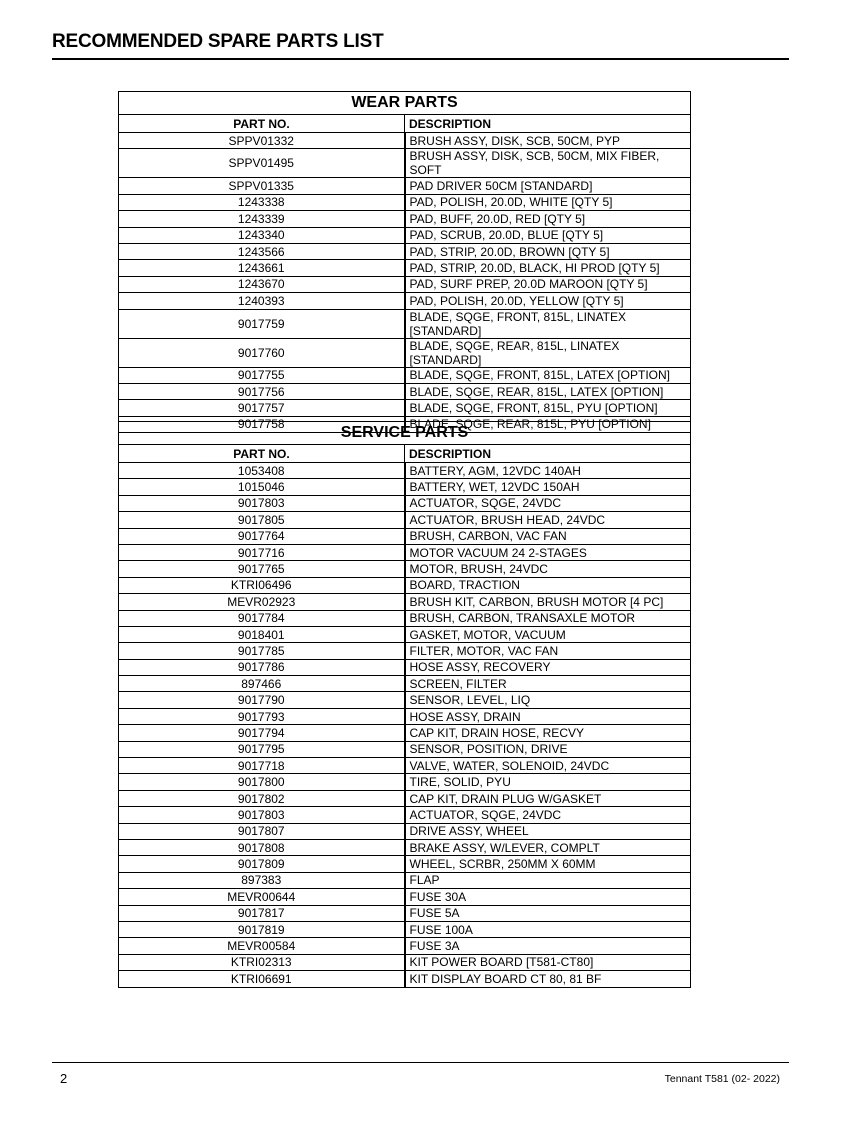  I want to click on description-cell: PAD, SCRUB, 20.0D, BLUE [QTY 5], so click(547, 235).